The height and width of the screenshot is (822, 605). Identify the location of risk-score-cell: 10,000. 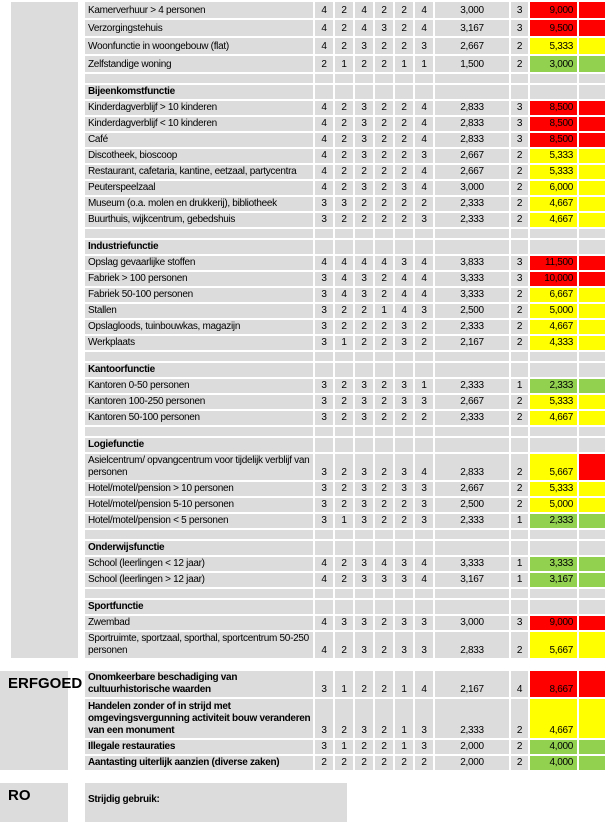
(553, 279).